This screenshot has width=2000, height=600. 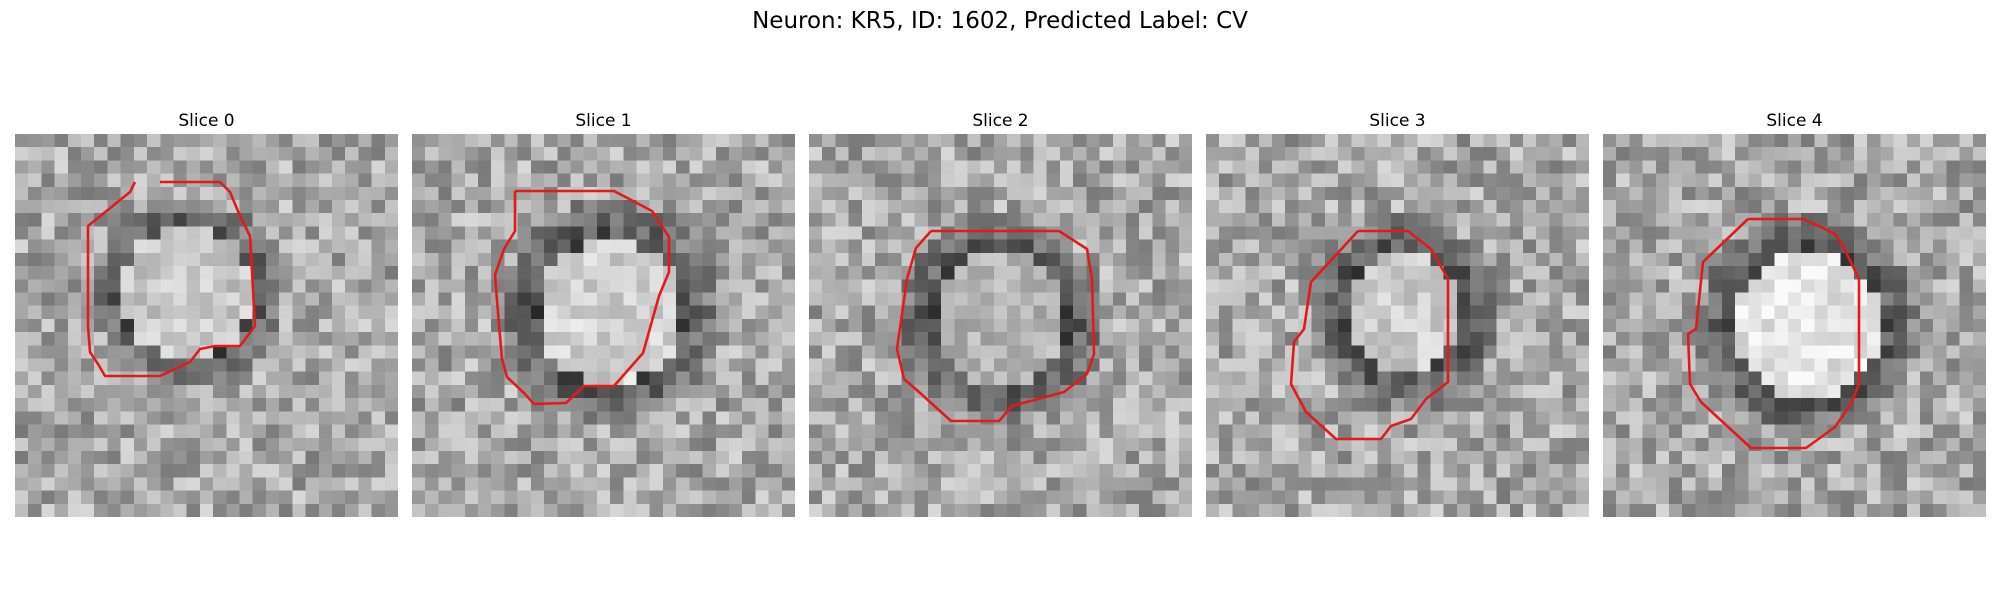 I want to click on slice-panel-3: Slice 3, so click(x=1397, y=312).